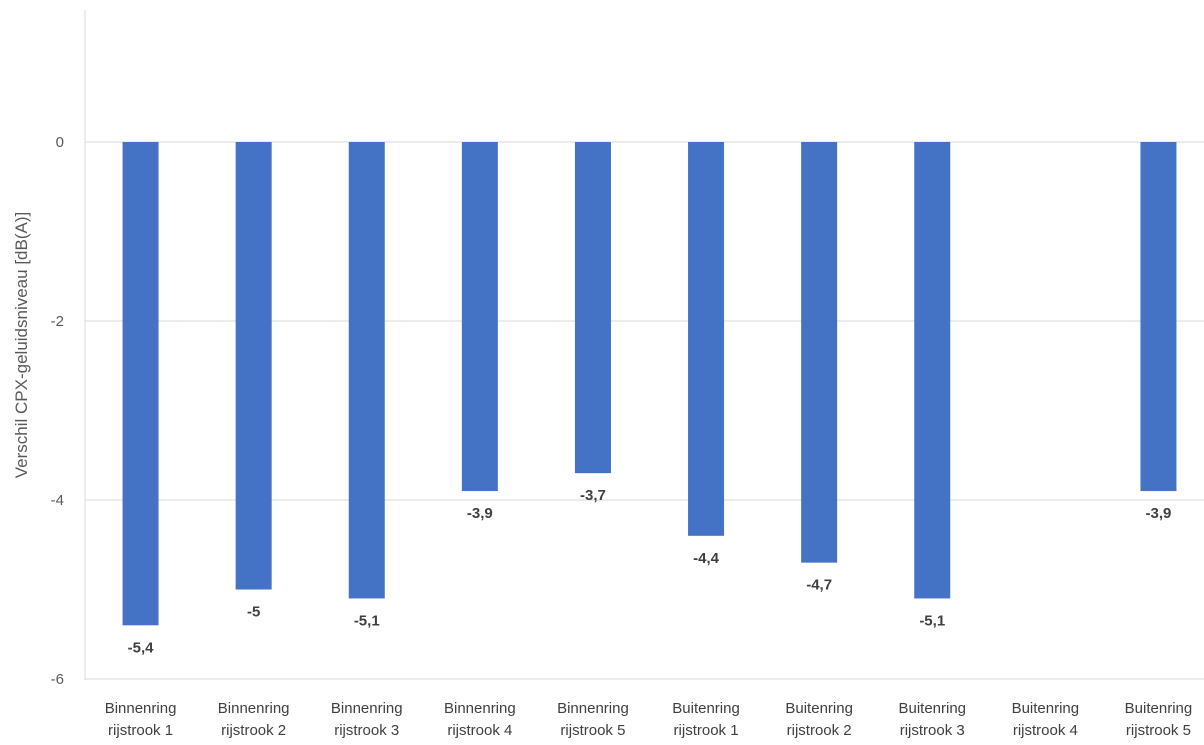 The height and width of the screenshot is (745, 1204). What do you see at coordinates (593, 719) in the screenshot?
I see `category-label: Binnenring rijstrook 5` at bounding box center [593, 719].